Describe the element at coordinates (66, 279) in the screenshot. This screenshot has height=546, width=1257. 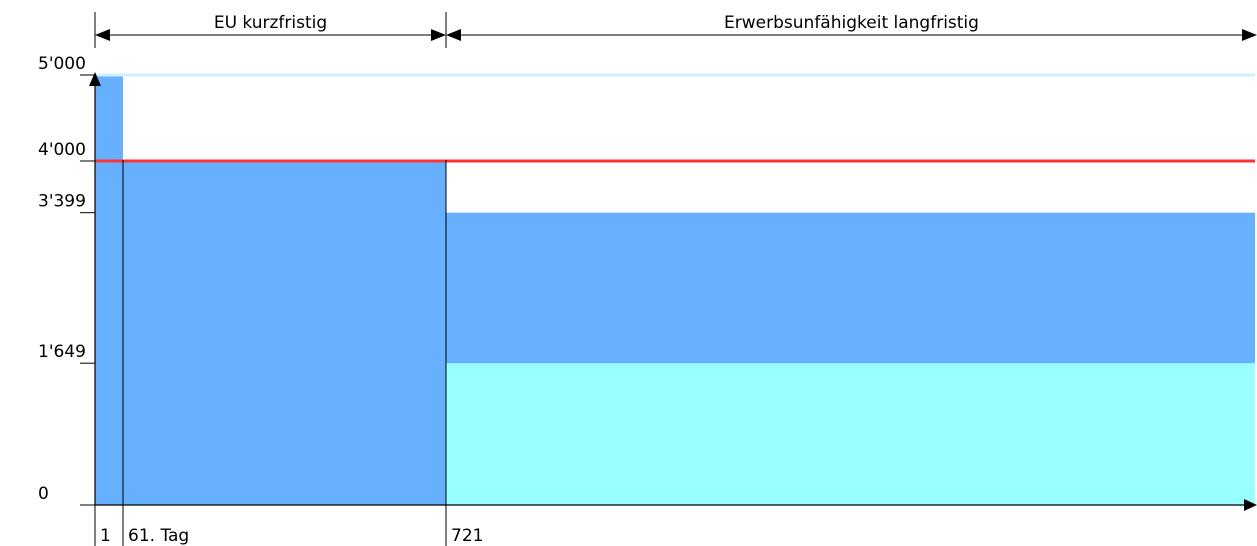
I see `y-tick-labels: 0 1'649 3'399 4'000 5'000` at that location.